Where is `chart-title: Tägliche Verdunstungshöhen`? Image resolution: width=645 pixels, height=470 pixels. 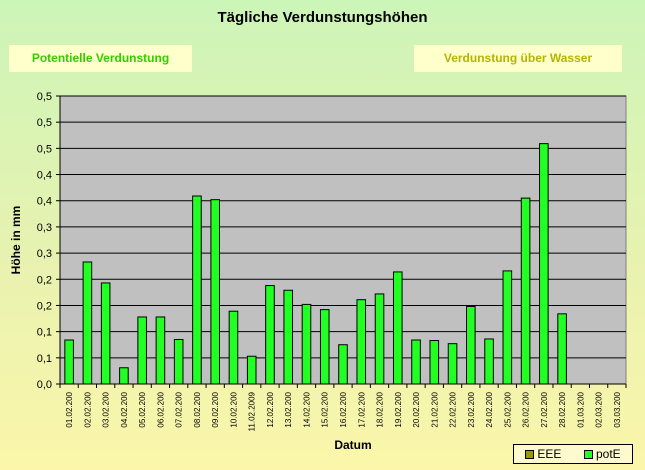 chart-title: Tägliche Verdunstungshöhen is located at coordinates (322, 17).